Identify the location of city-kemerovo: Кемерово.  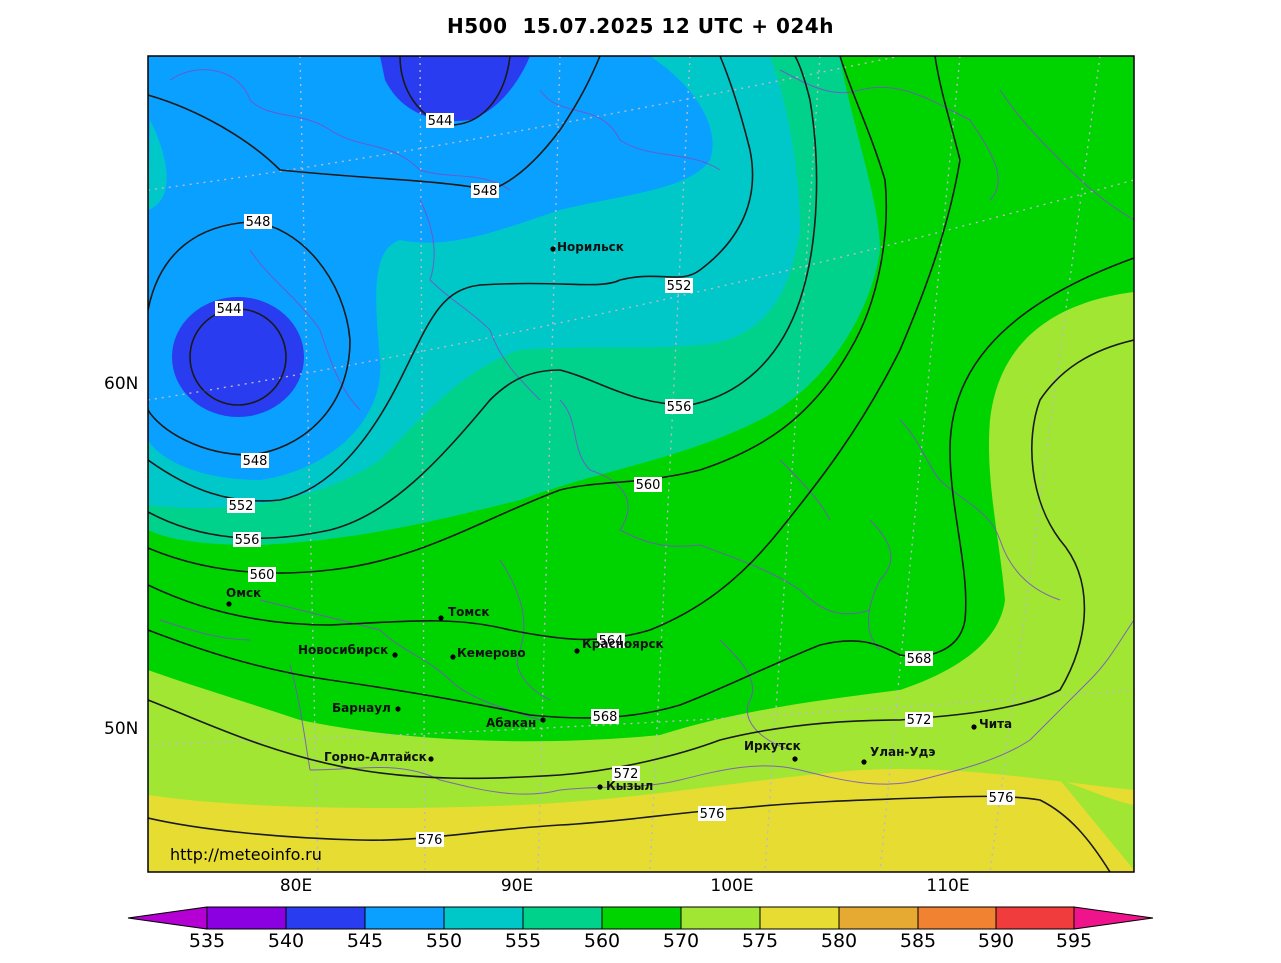
(488, 653).